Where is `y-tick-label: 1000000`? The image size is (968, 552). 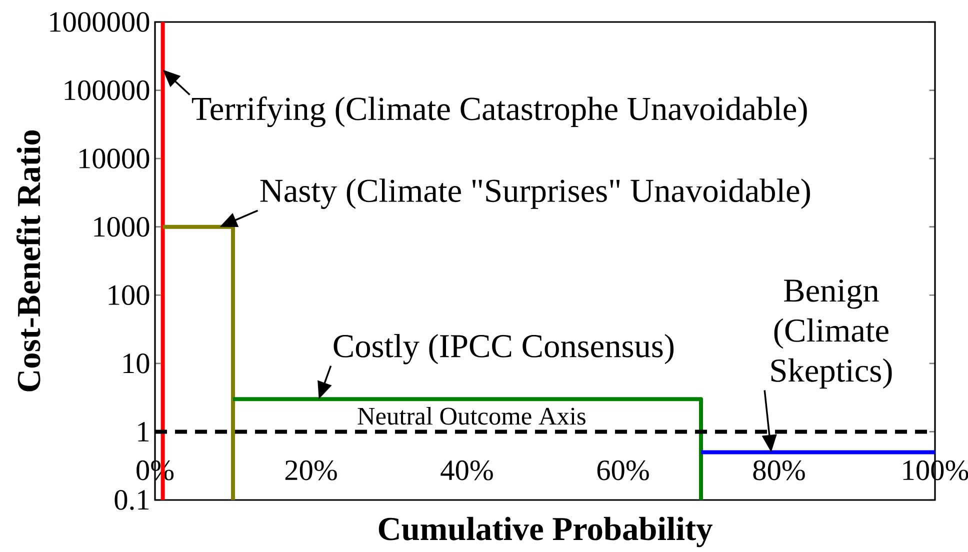 y-tick-label: 1000000 is located at coordinates (100, 22).